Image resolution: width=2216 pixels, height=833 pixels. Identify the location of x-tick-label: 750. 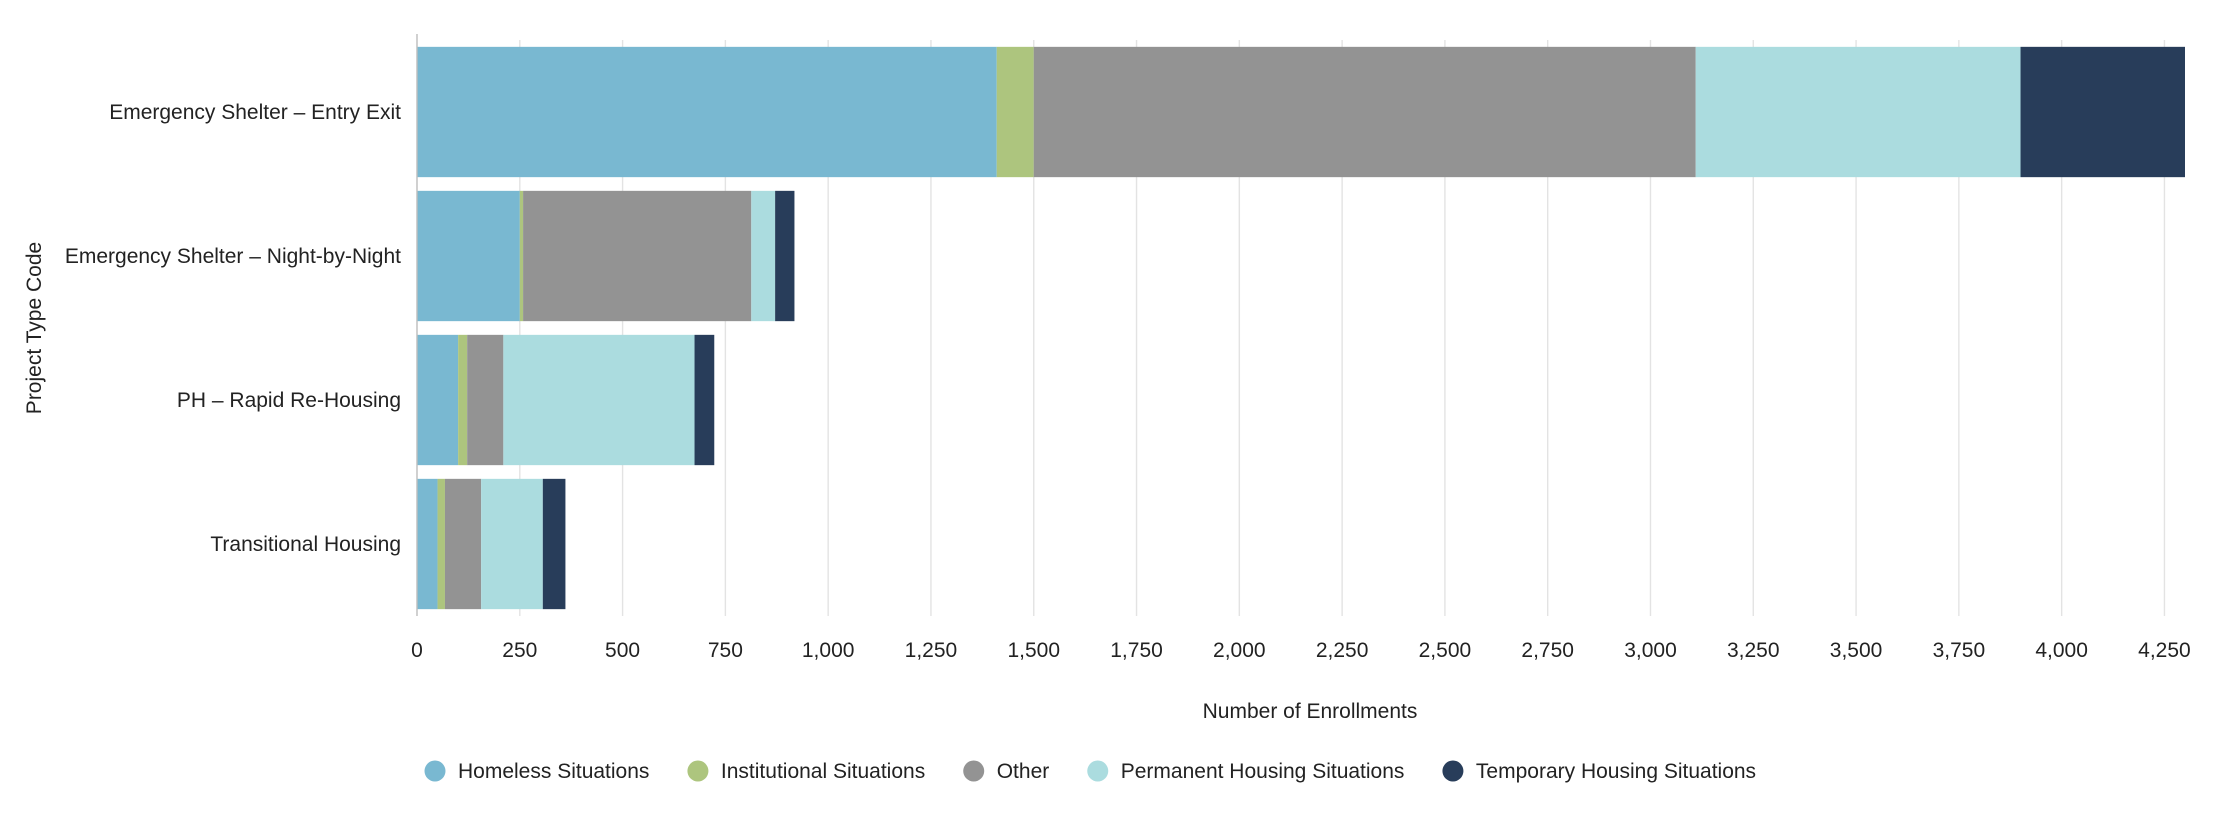
(725, 650).